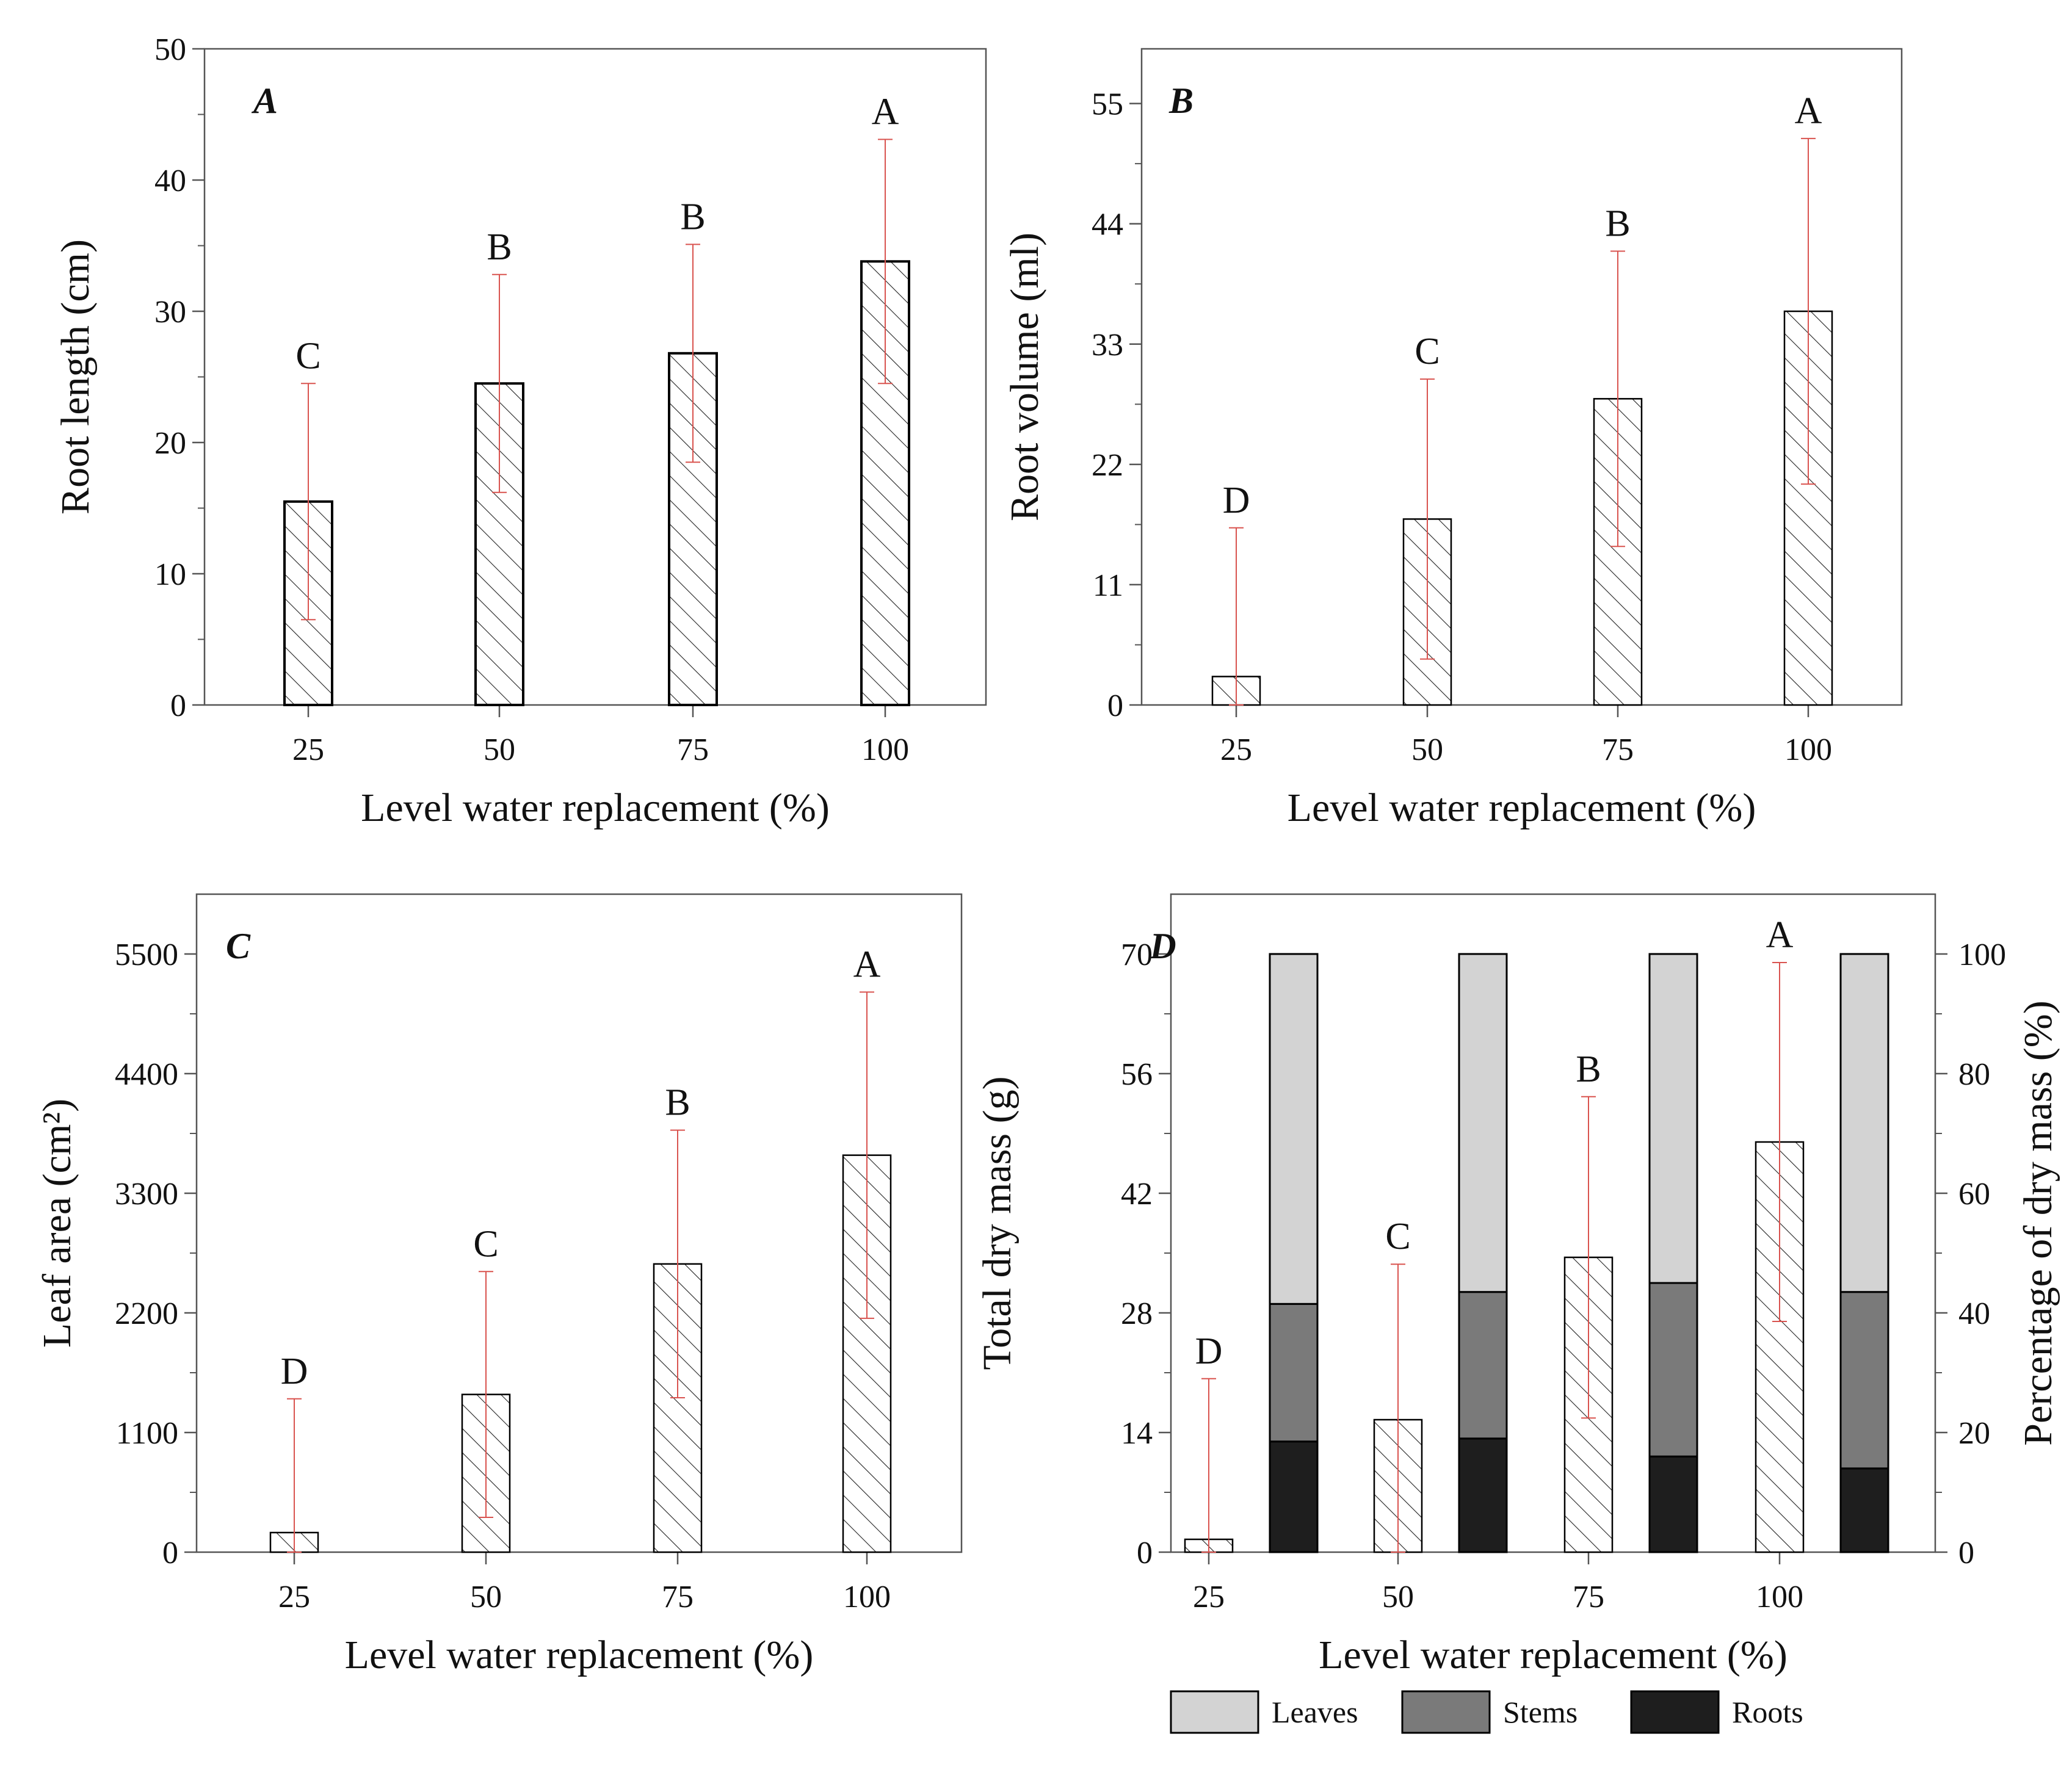 This screenshot has width=2072, height=1767. I want to click on panel-a-y-tick-label: 0, so click(178, 705).